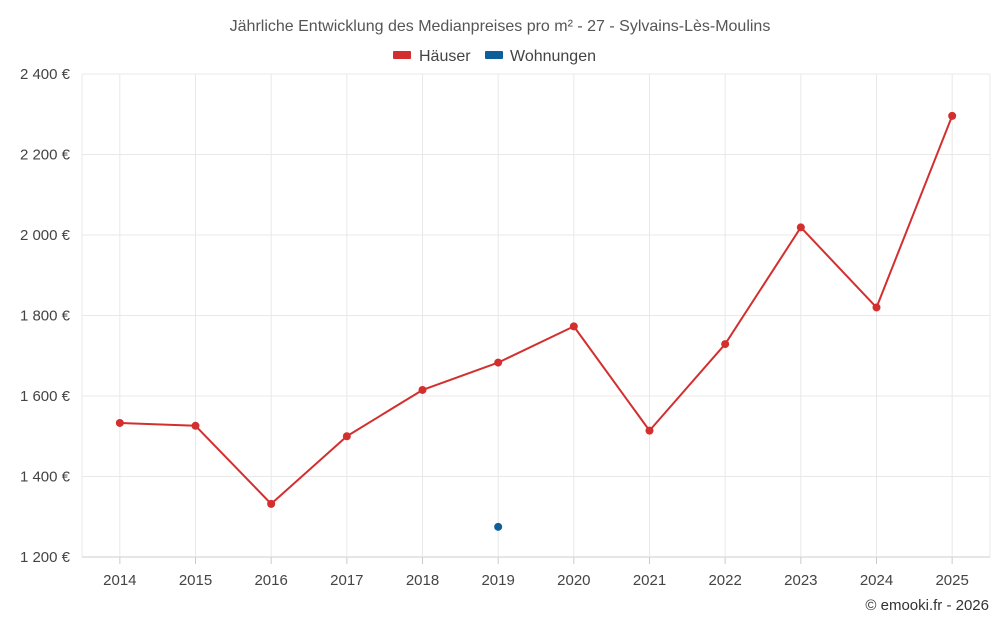  I want to click on legend-label-wohnungen: Wohnungen, so click(553, 56).